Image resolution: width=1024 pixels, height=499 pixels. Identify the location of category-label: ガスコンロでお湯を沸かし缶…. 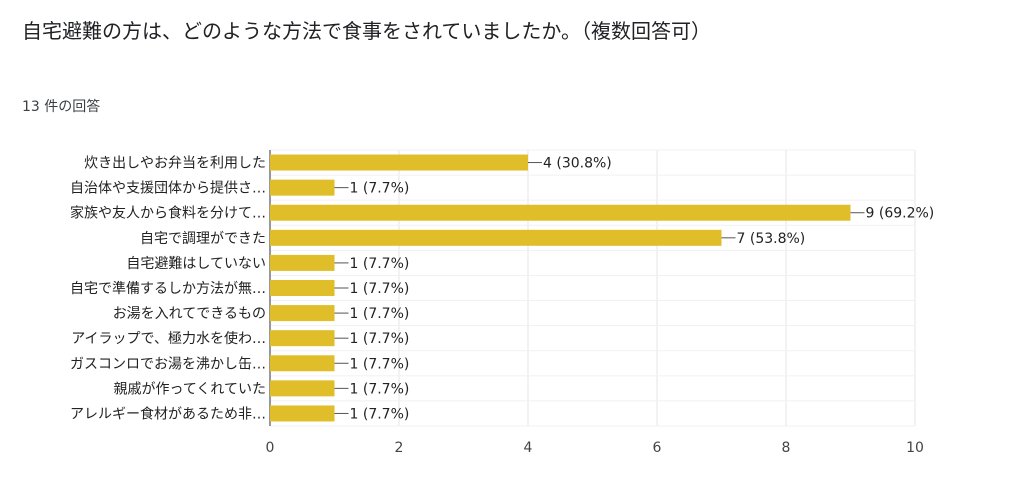
(168, 363).